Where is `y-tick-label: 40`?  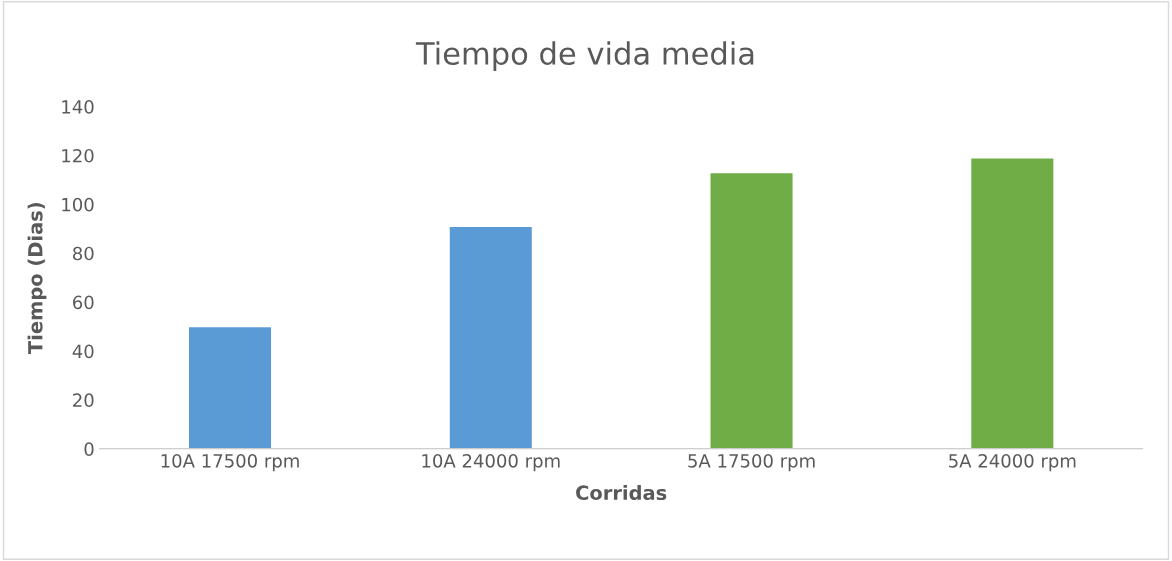
y-tick-label: 40 is located at coordinates (83, 351).